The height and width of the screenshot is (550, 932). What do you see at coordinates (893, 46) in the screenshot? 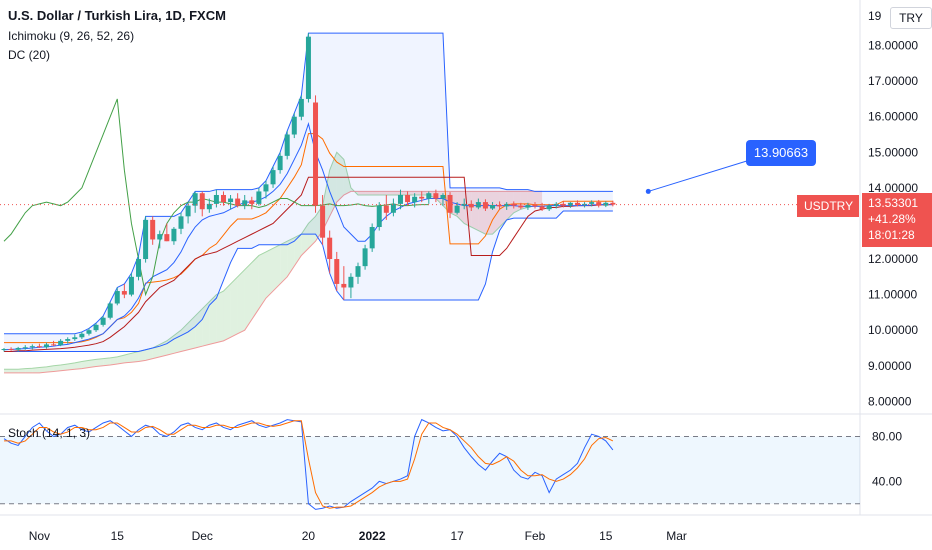
I see `price-tick-label: 18.00000` at bounding box center [893, 46].